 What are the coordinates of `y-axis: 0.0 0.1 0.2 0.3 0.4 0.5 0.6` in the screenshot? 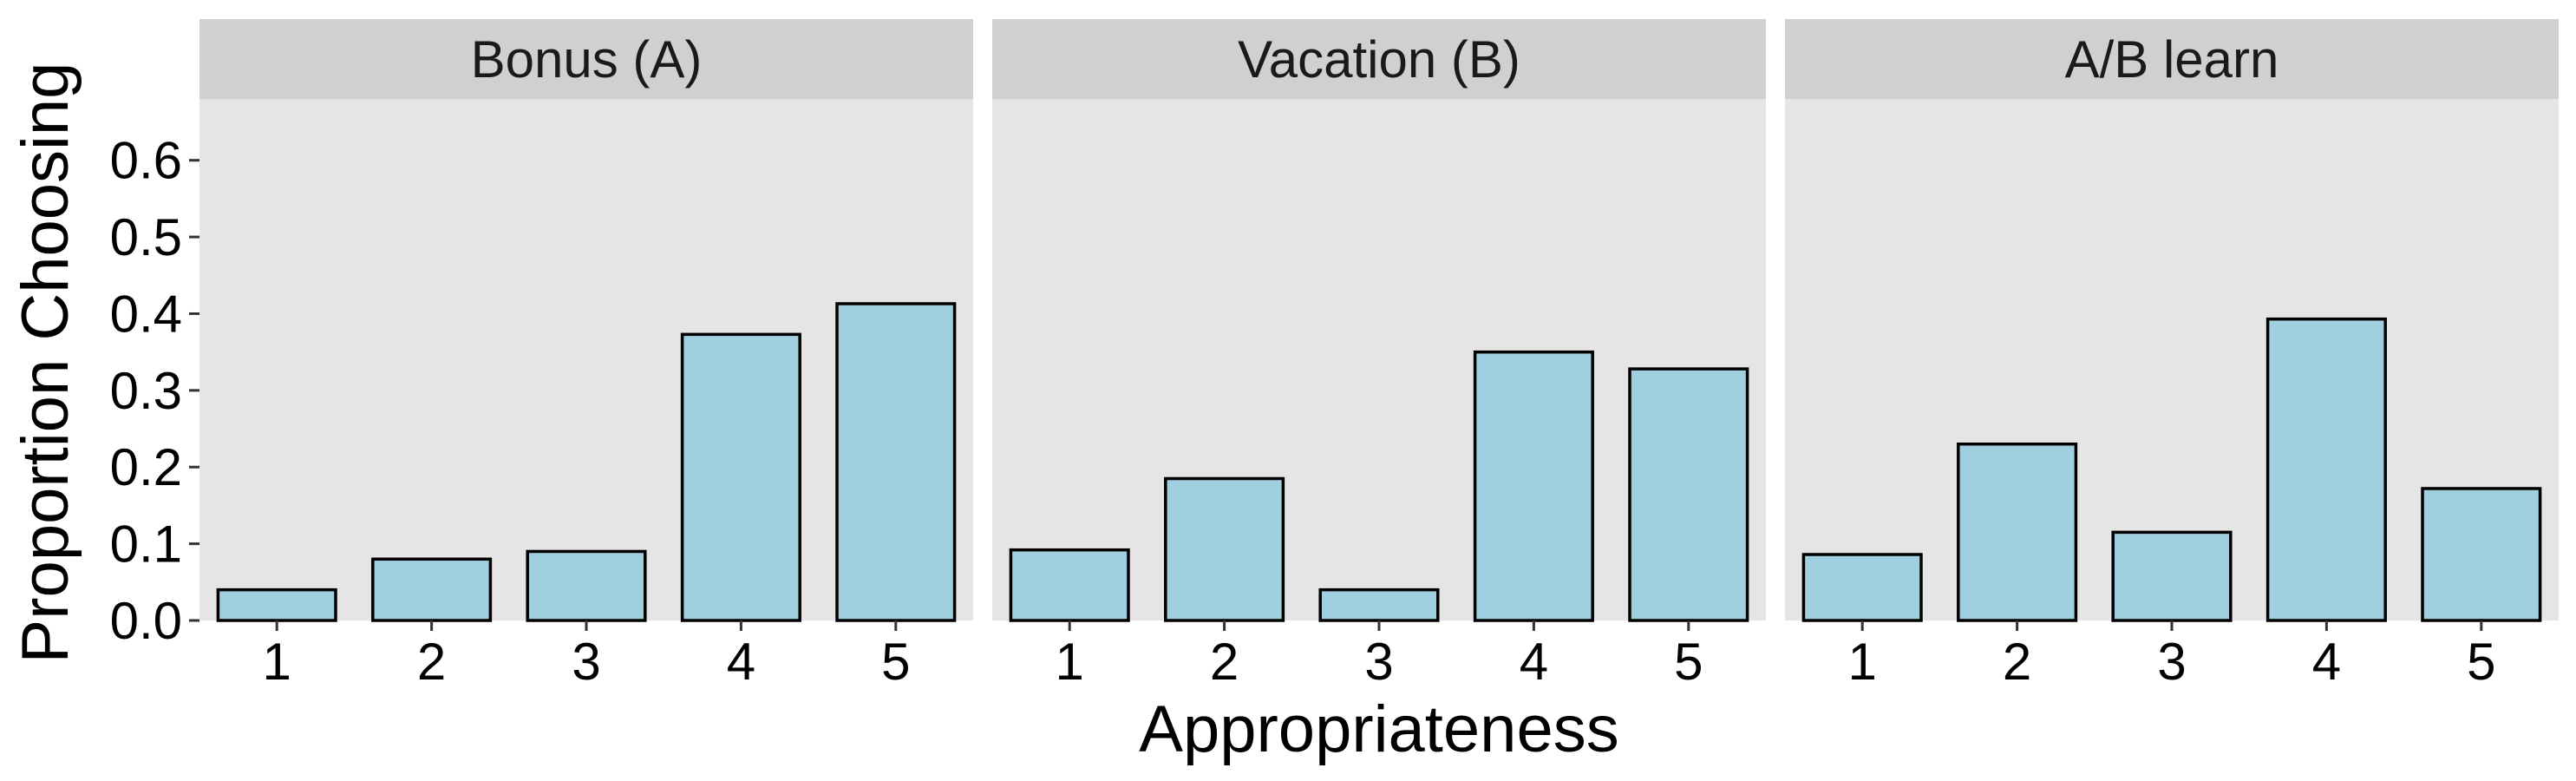 It's located at (154, 391).